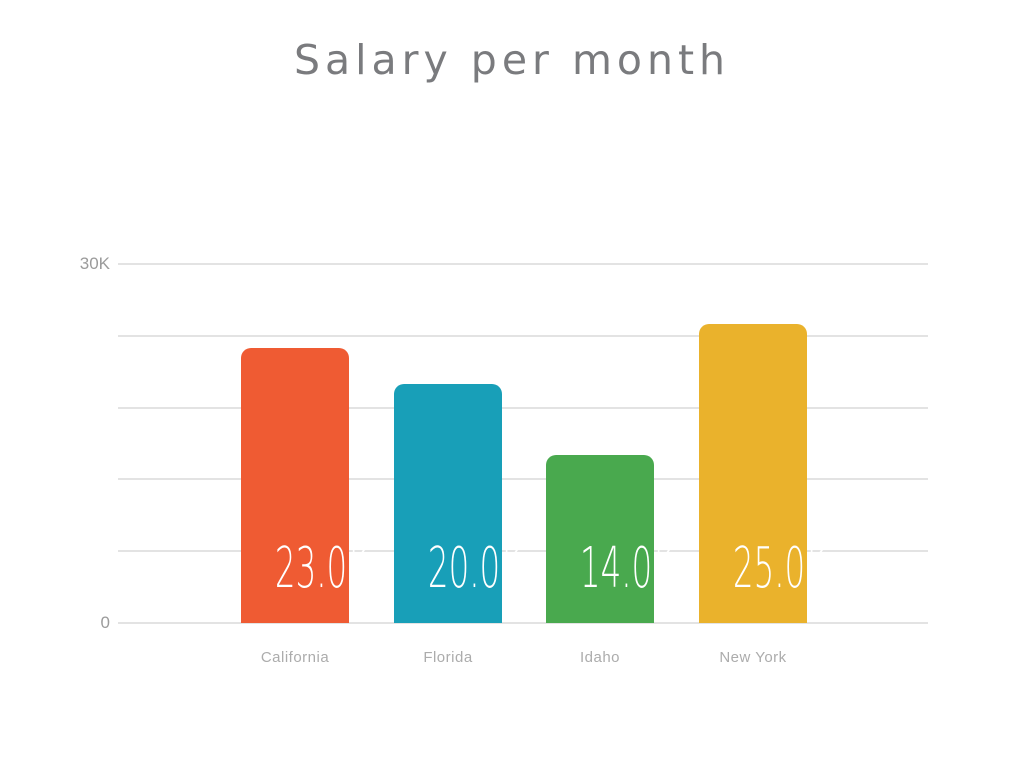 The image size is (1024, 768). I want to click on y-tick-label: 30K, so click(94, 263).